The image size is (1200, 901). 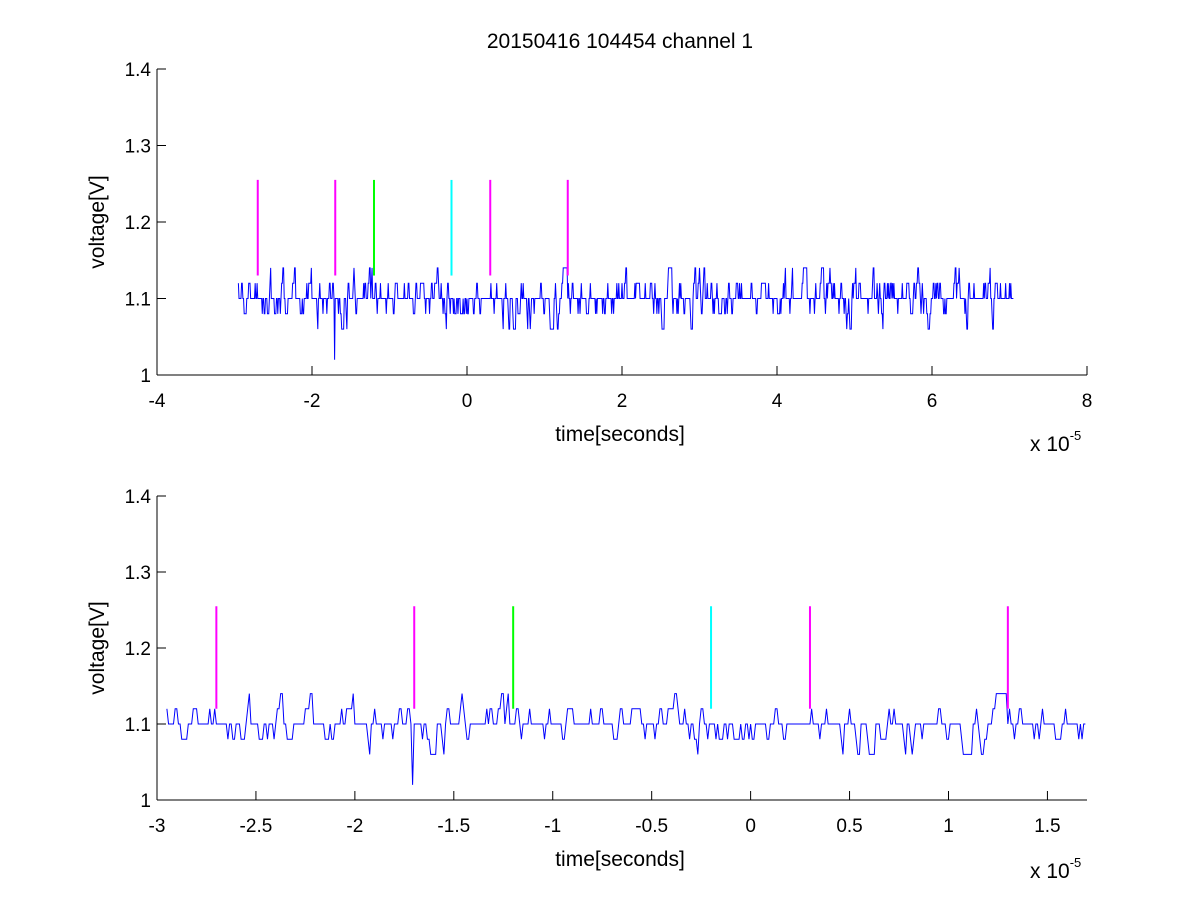 I want to click on top-signal-trace, so click(x=625, y=313).